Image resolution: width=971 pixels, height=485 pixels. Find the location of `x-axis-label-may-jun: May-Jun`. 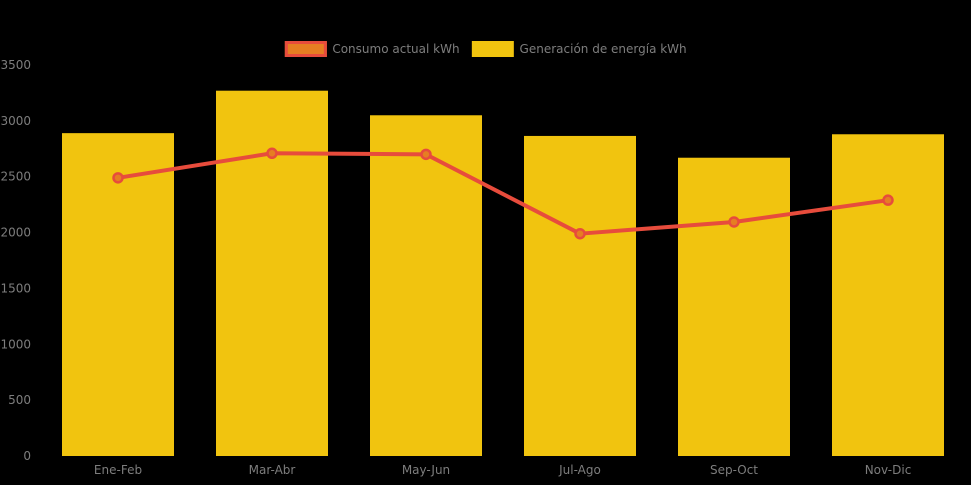

x-axis-label-may-jun: May-Jun is located at coordinates (426, 470).